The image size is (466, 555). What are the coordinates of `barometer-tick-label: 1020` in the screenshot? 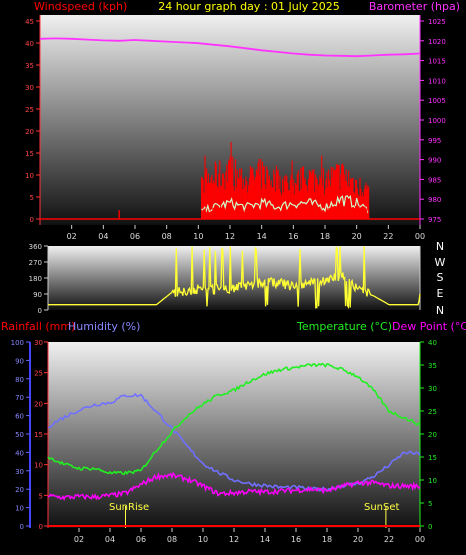 It's located at (437, 42).